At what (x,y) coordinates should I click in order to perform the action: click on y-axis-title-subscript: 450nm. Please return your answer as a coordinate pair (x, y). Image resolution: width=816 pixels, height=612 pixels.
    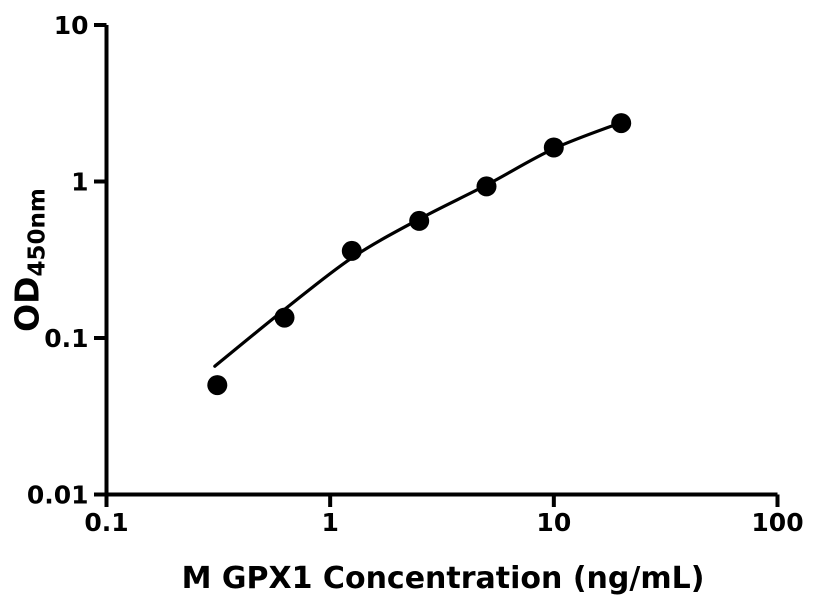
    Looking at the image, I should click on (37, 232).